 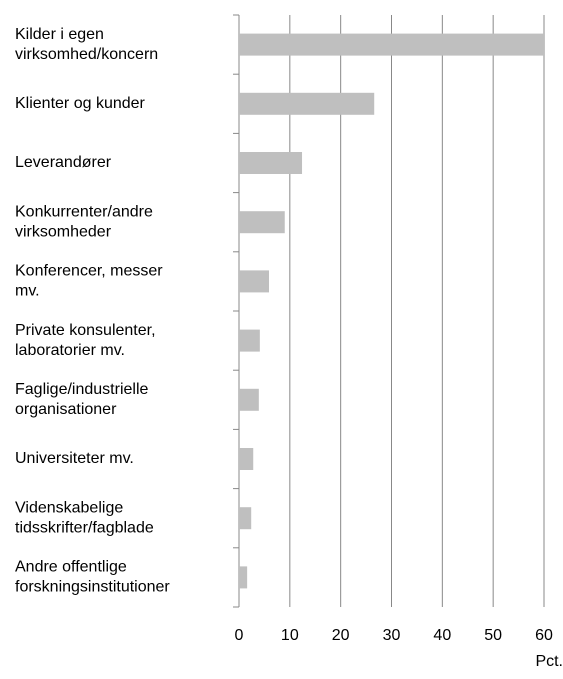 I want to click on y-tick-label: virksomhed/koncern, so click(x=86, y=54).